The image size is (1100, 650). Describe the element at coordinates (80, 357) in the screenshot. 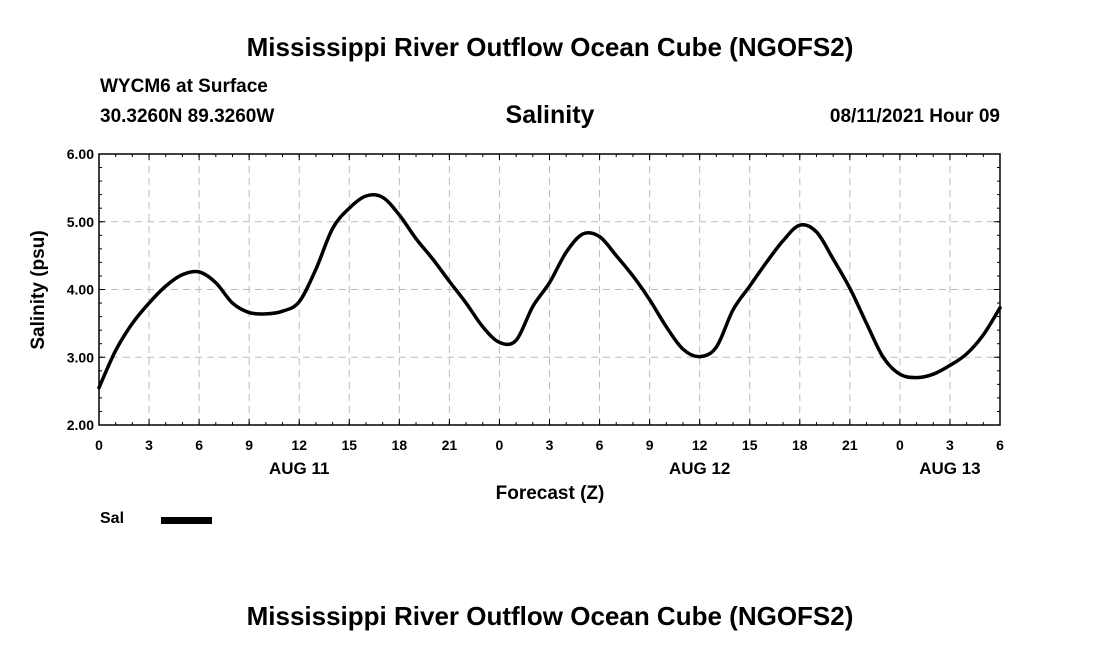

I see `y-tick-label: 3.00` at that location.